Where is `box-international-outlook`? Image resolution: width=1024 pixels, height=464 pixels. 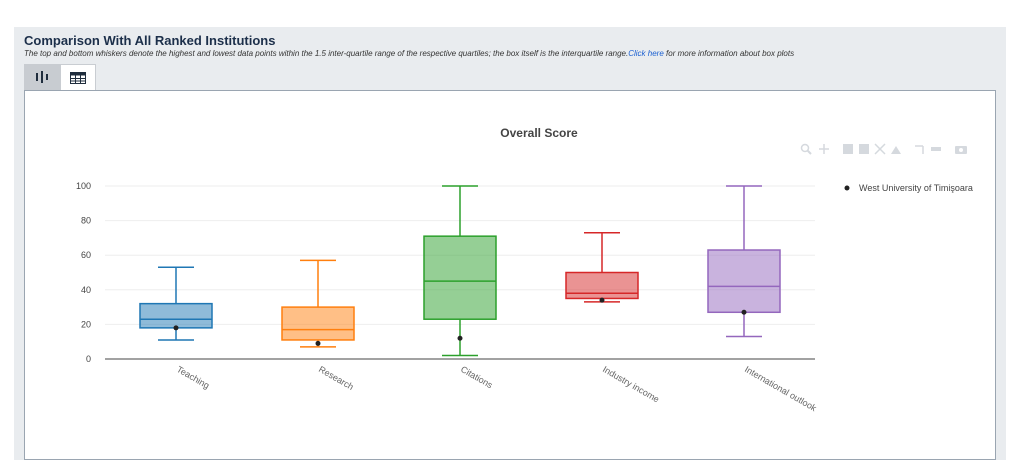
box-international-outlook is located at coordinates (744, 261).